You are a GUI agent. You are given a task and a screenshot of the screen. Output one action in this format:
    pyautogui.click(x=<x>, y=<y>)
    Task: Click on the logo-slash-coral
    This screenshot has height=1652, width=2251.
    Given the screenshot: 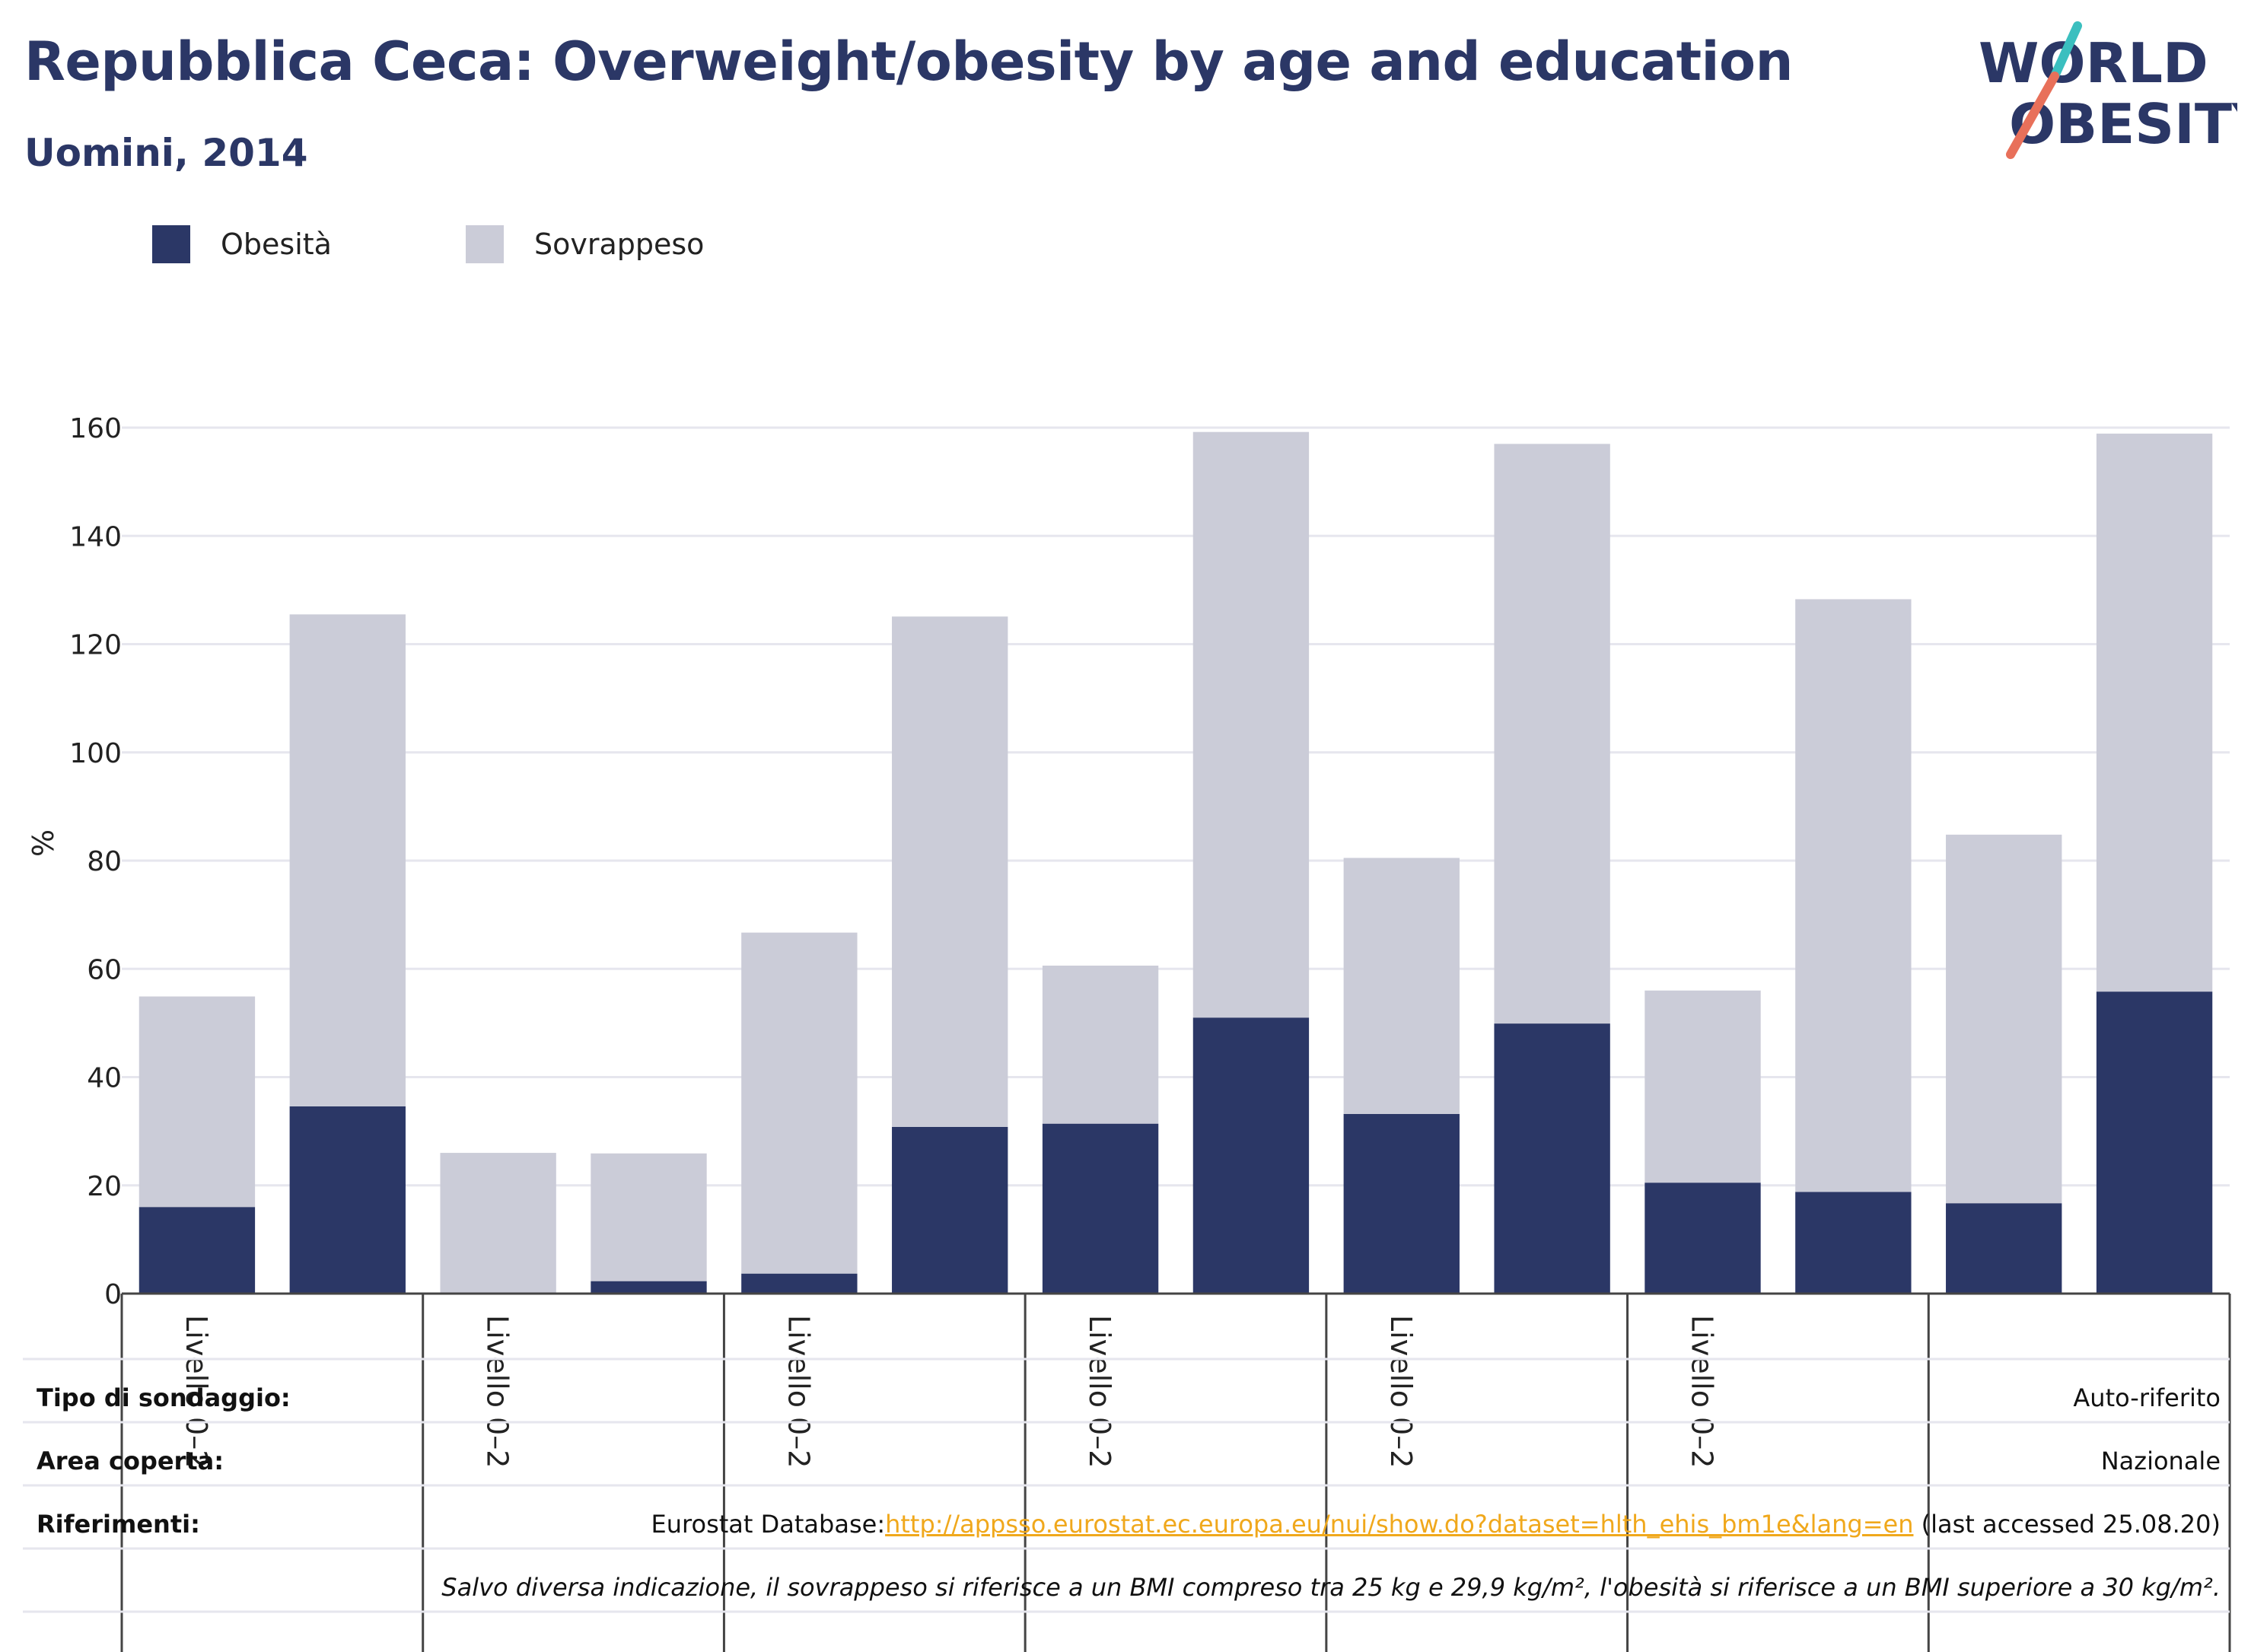 What is the action you would take?
    pyautogui.click(x=2032, y=115)
    